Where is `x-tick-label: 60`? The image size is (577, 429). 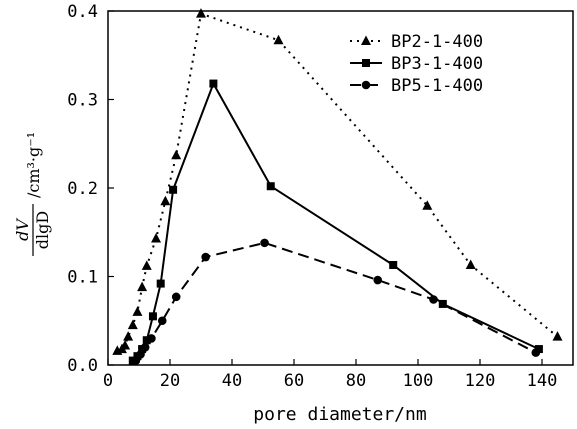 x-tick-label: 60 is located at coordinates (294, 381).